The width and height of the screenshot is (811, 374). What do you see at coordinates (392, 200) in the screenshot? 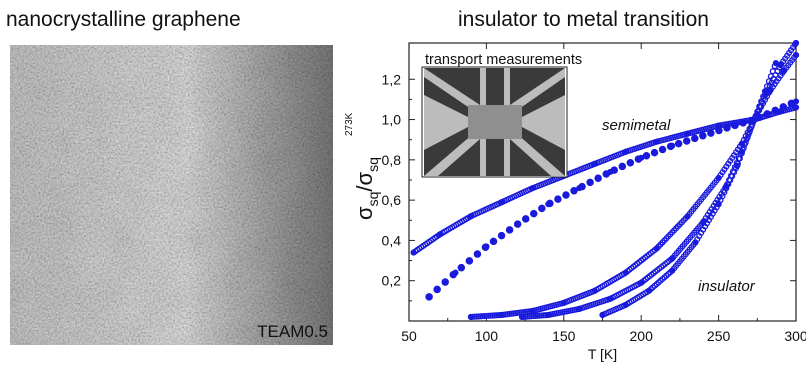
I see `y-tick-label: 0,6` at bounding box center [392, 200].